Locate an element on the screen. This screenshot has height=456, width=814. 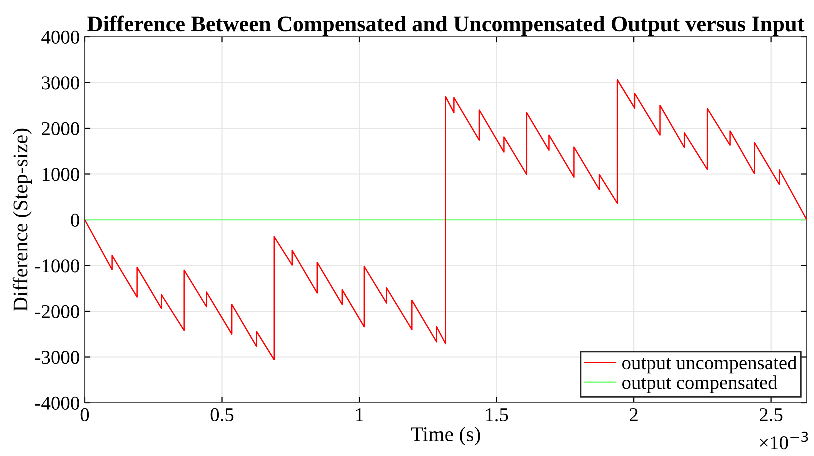
y-tick-label: -4000 is located at coordinates (58, 403).